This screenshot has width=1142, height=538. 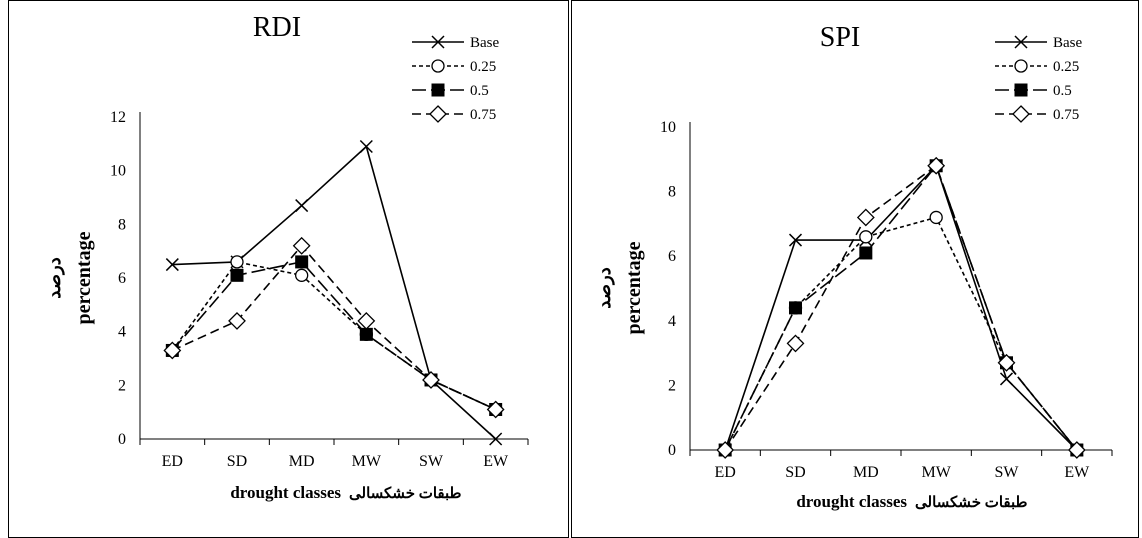 I want to click on spi-series-line, so click(x=901, y=333).